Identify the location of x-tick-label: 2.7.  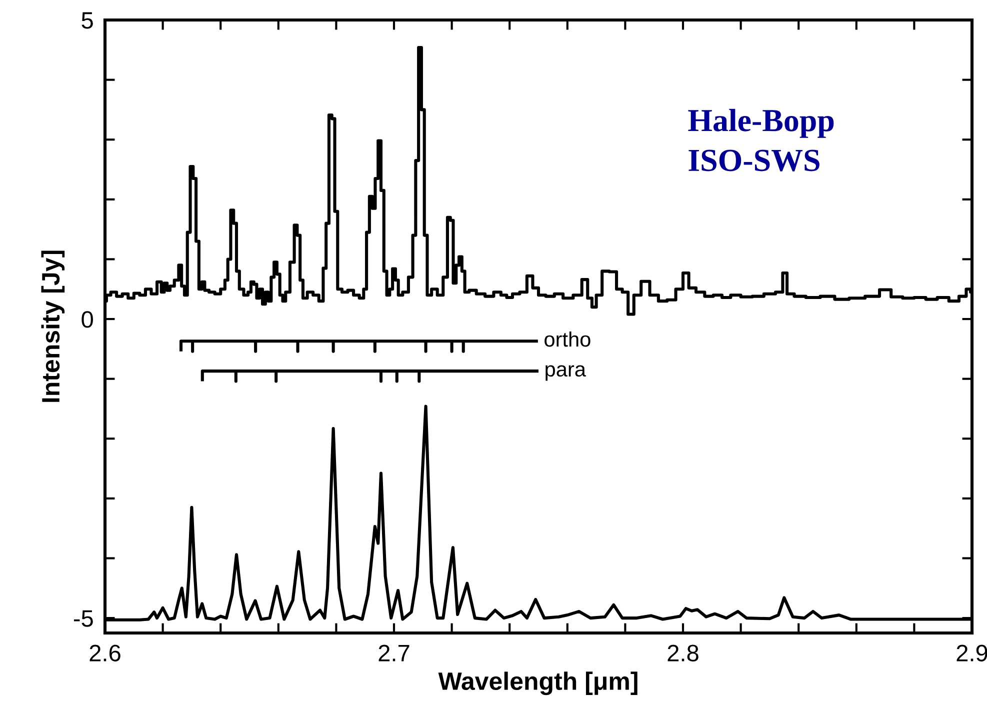
(394, 653).